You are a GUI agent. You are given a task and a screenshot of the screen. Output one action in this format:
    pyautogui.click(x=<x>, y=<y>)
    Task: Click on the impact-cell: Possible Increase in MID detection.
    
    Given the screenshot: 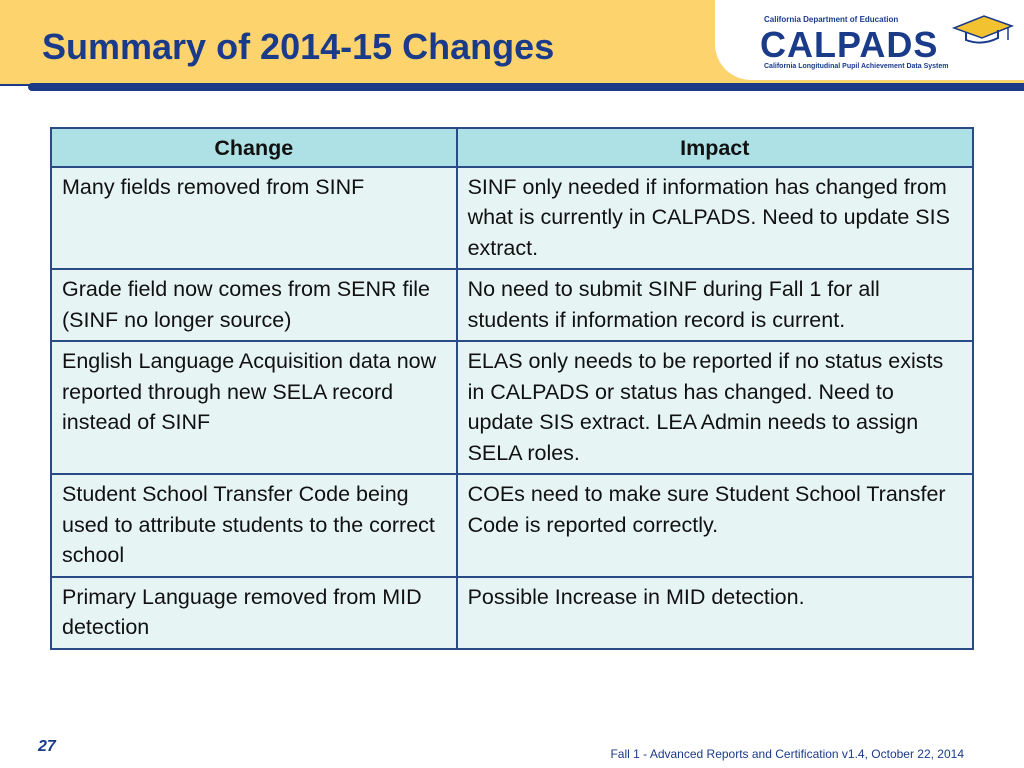 What is the action you would take?
    pyautogui.click(x=715, y=612)
    